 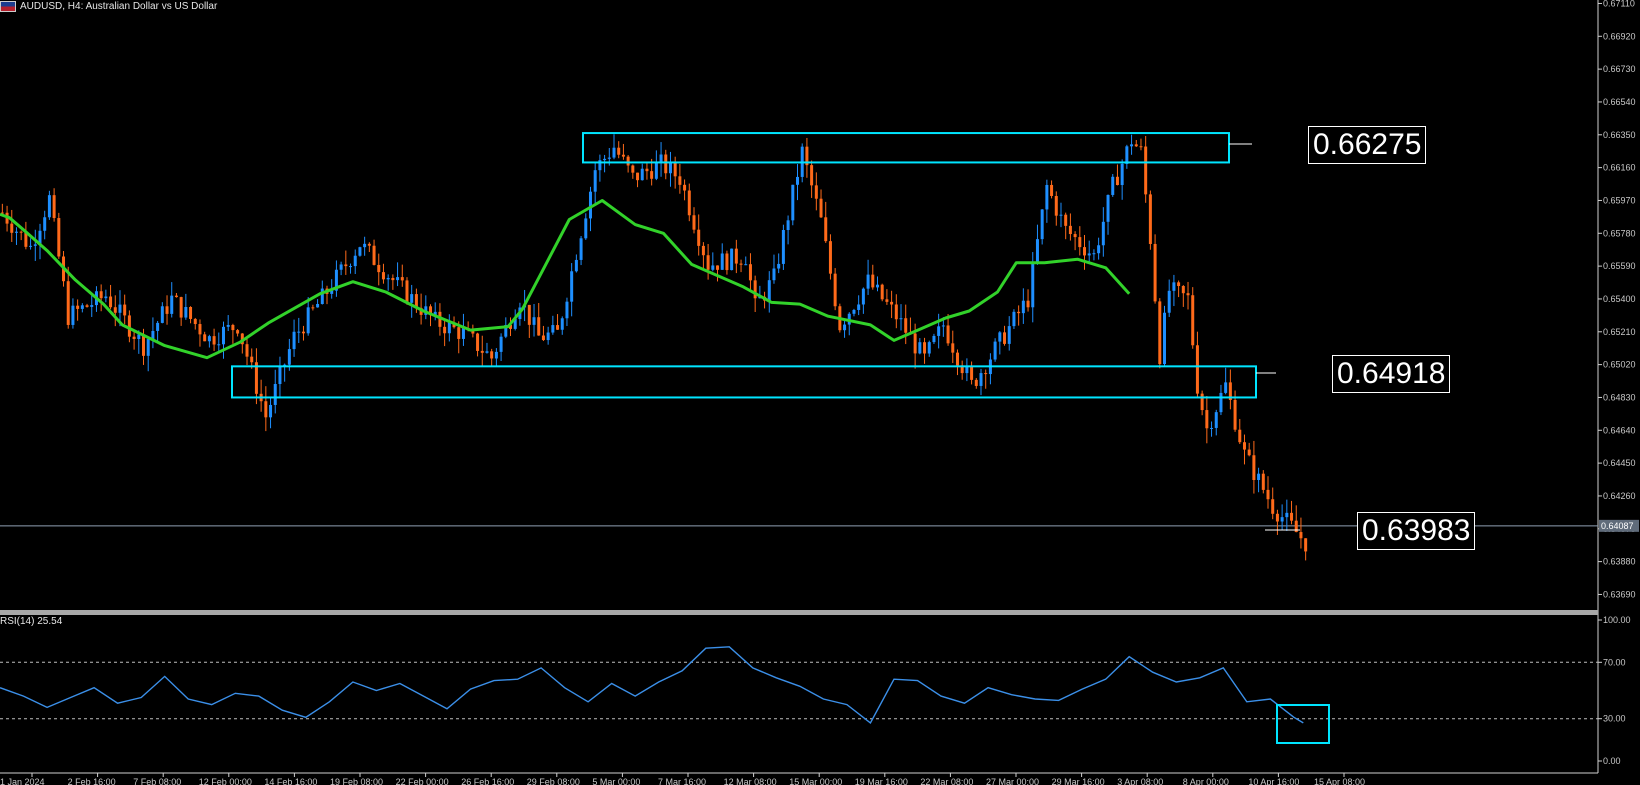 I want to click on price-tick-label: 0.64450, so click(x=1619, y=463).